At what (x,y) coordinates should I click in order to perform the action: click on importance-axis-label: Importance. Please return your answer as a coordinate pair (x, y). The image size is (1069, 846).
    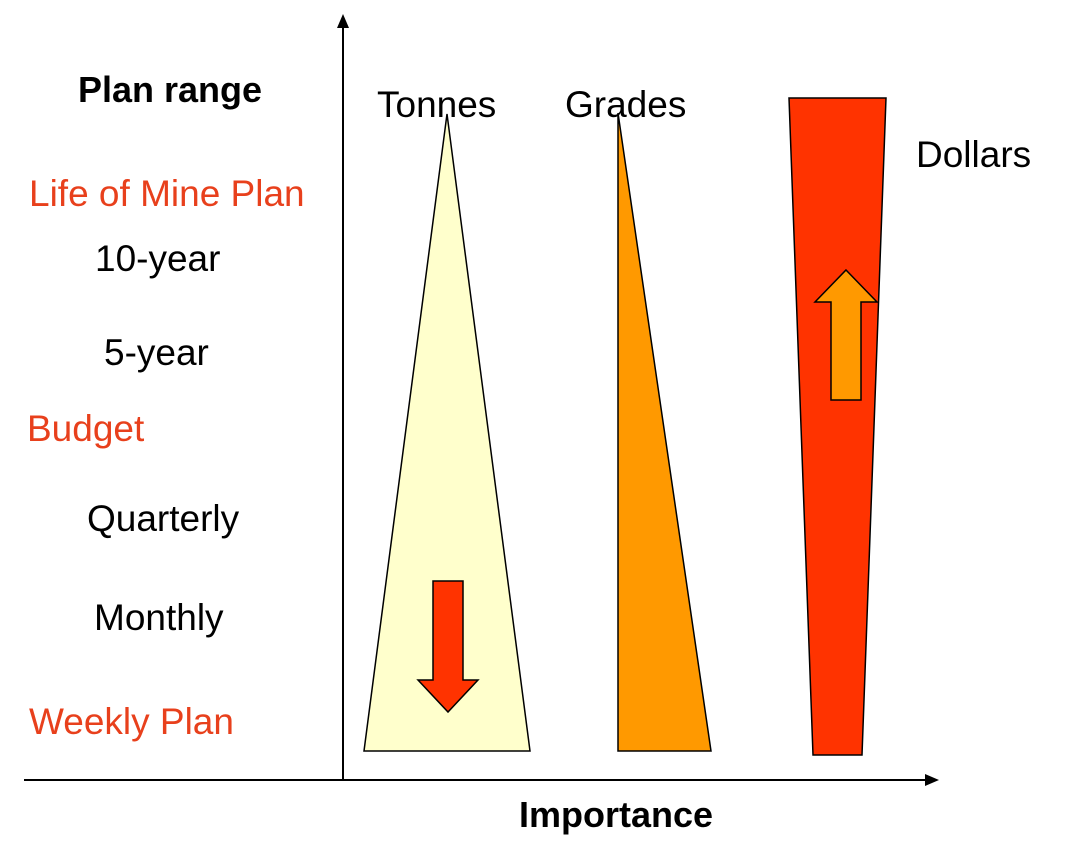
    Looking at the image, I should click on (616, 814).